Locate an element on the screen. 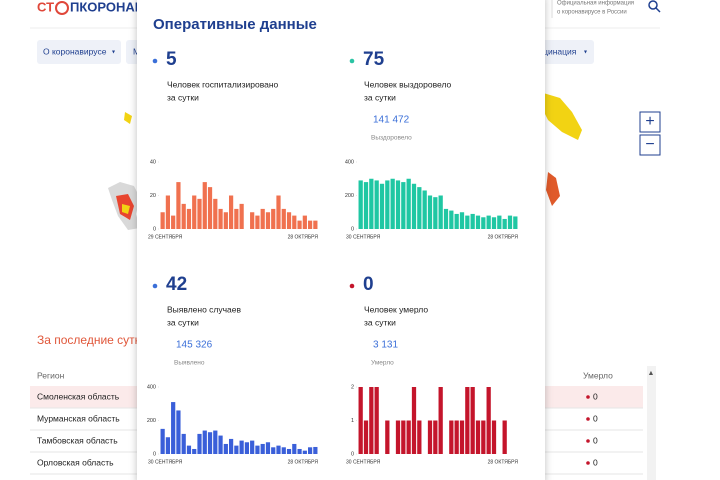 This screenshot has width=720, height=480. mini-chart: 0 1 2 30 СЕНТЯБРЯ 28 ОКТЯБРЯ is located at coordinates (432, 424).